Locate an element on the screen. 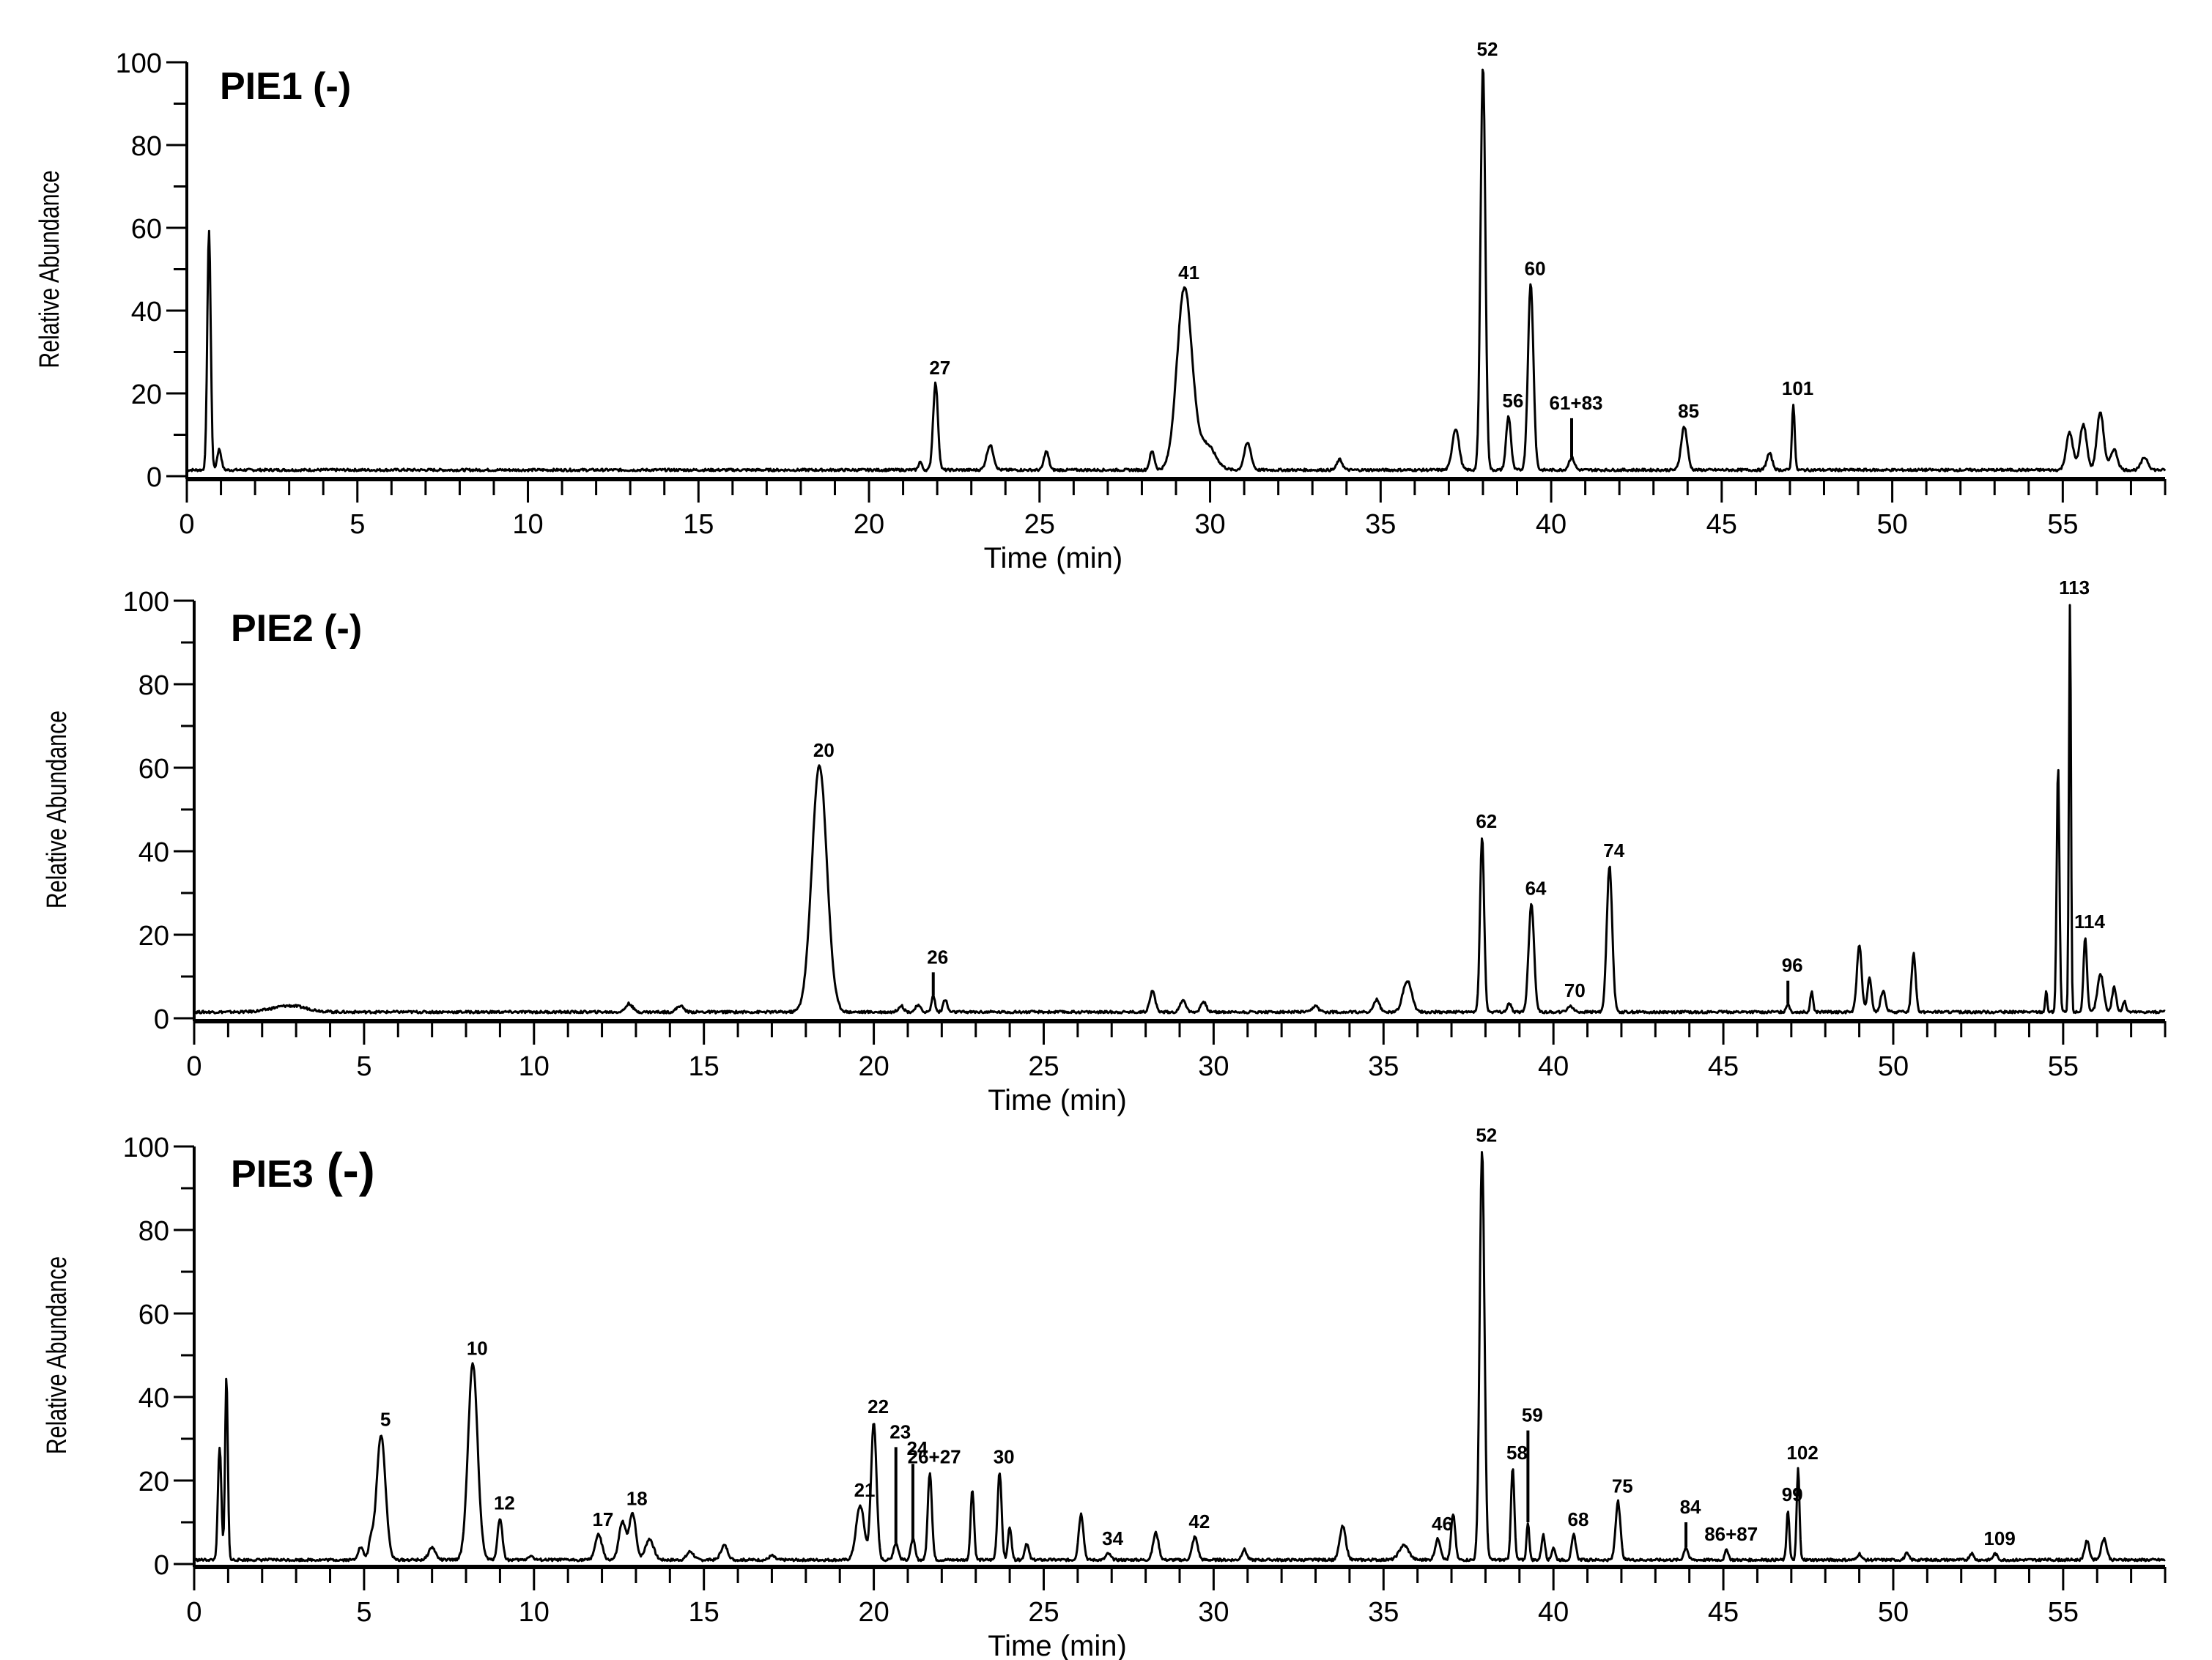  peak-label: 96 is located at coordinates (1793, 966).